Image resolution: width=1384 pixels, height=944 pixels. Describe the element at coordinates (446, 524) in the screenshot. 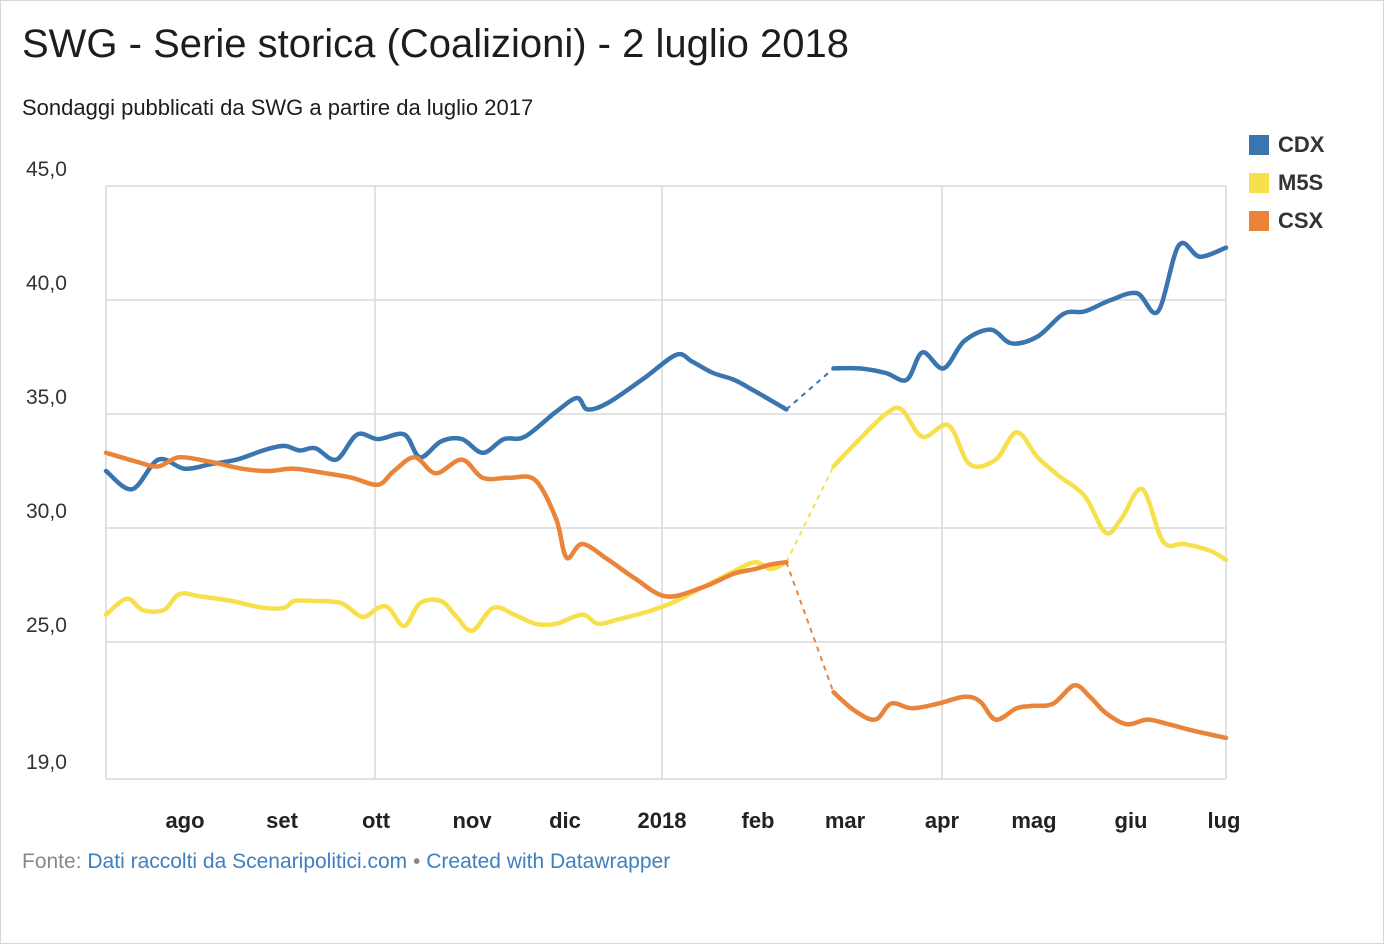

I see `series-line-csx-pre` at that location.